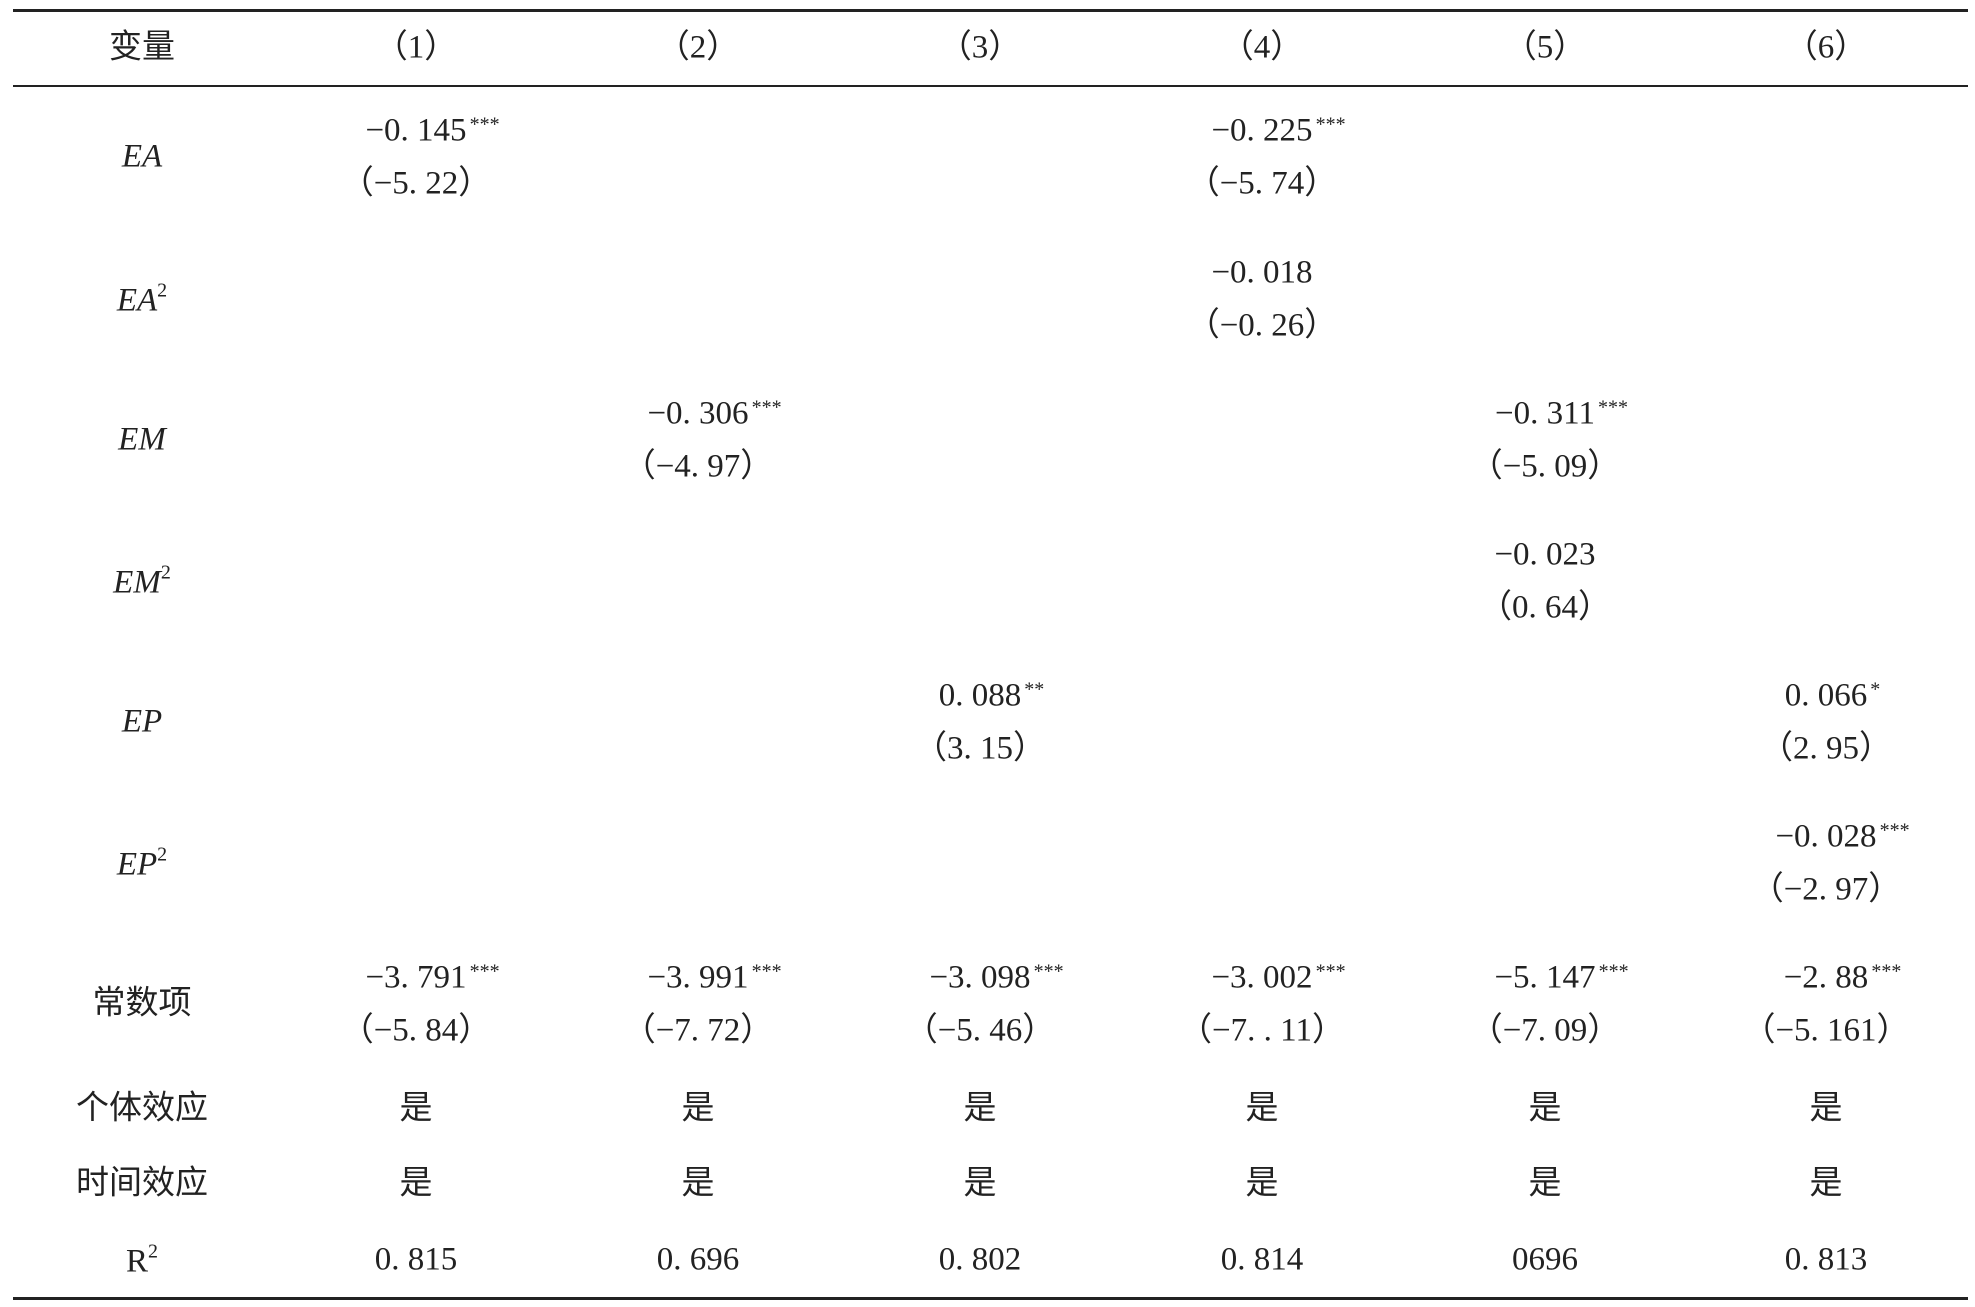 This screenshot has height=1307, width=1975. I want to click on row-label: EM2, so click(142, 581).